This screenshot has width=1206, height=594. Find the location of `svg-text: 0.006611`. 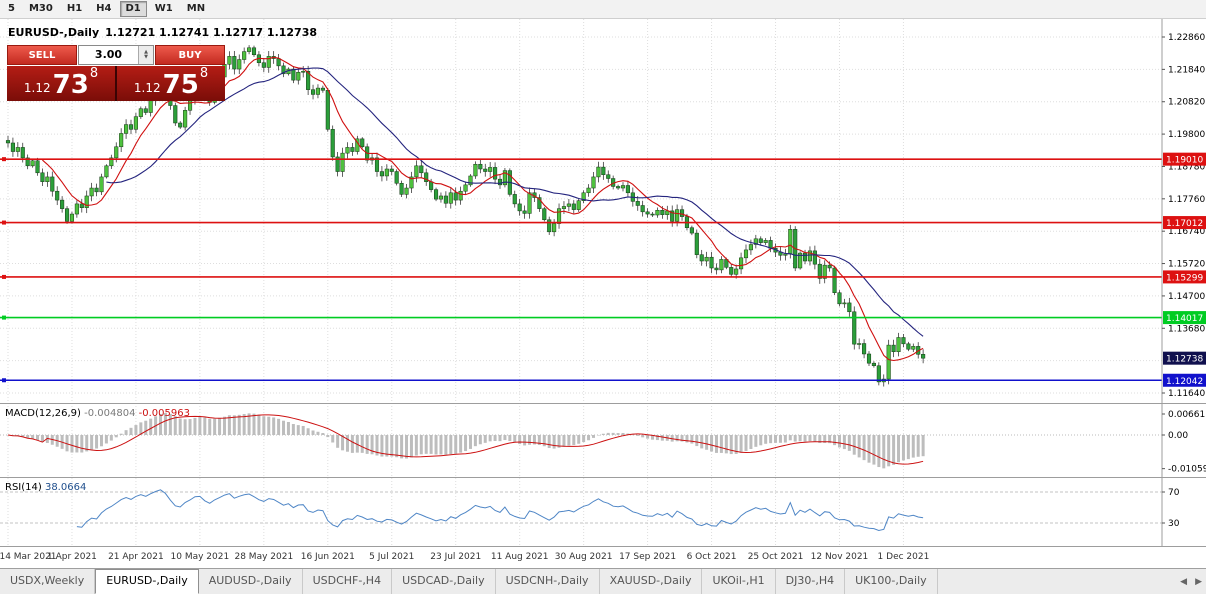

svg-text: 0.006611 is located at coordinates (1187, 415).